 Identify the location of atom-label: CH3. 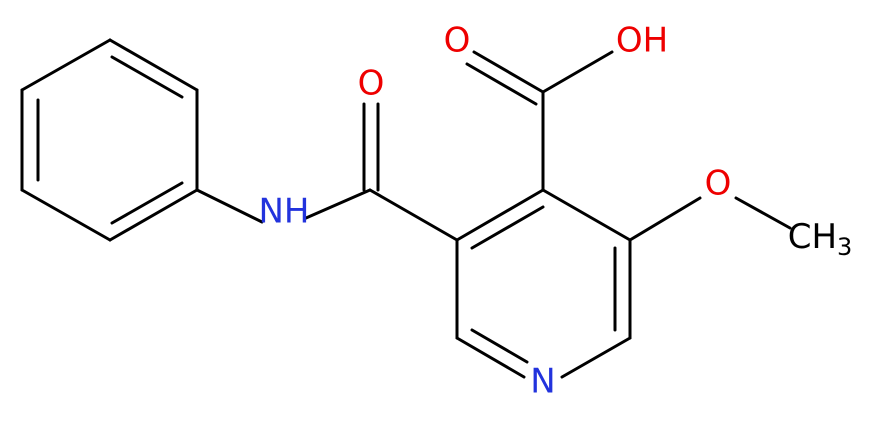
(820, 239).